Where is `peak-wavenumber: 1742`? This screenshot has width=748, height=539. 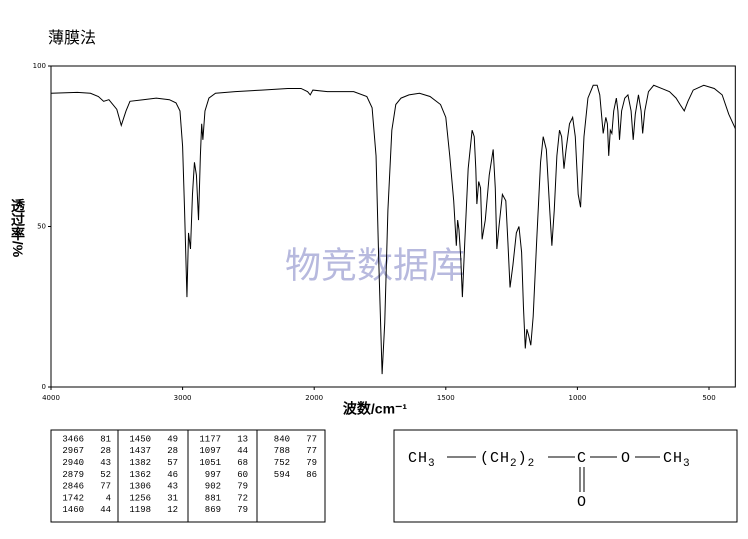
peak-wavenumber: 1742 is located at coordinates (73, 498).